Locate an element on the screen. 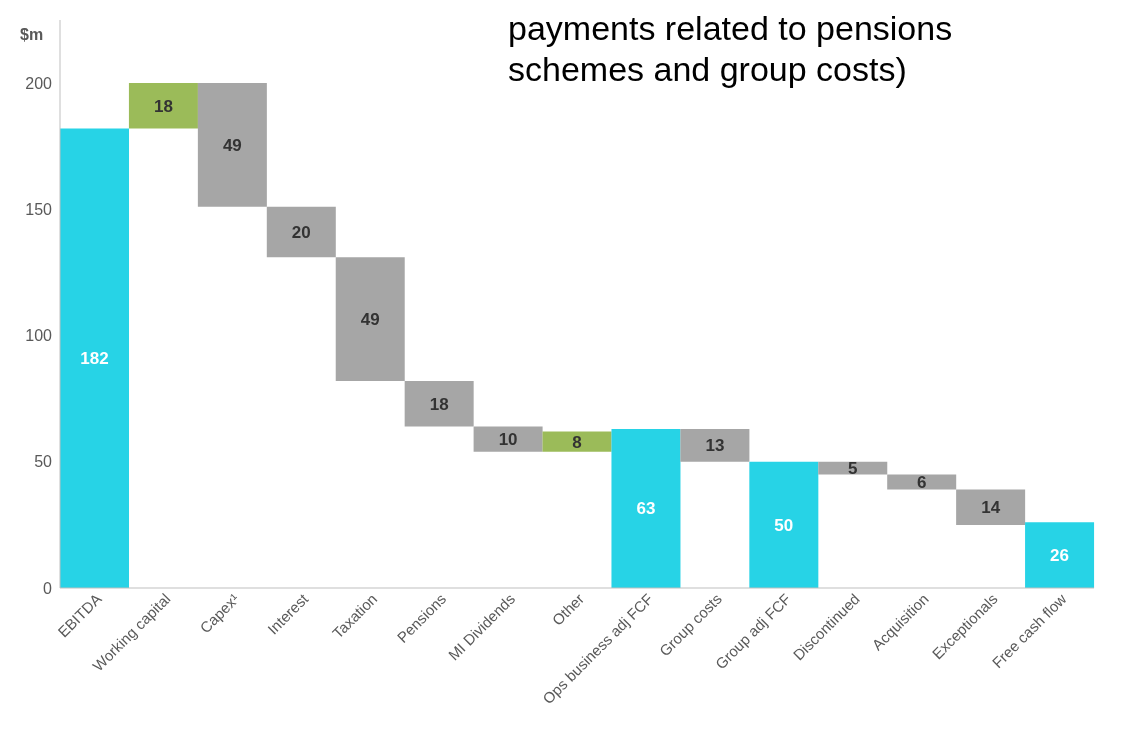 The width and height of the screenshot is (1136, 749). data-label: 13 is located at coordinates (715, 446).